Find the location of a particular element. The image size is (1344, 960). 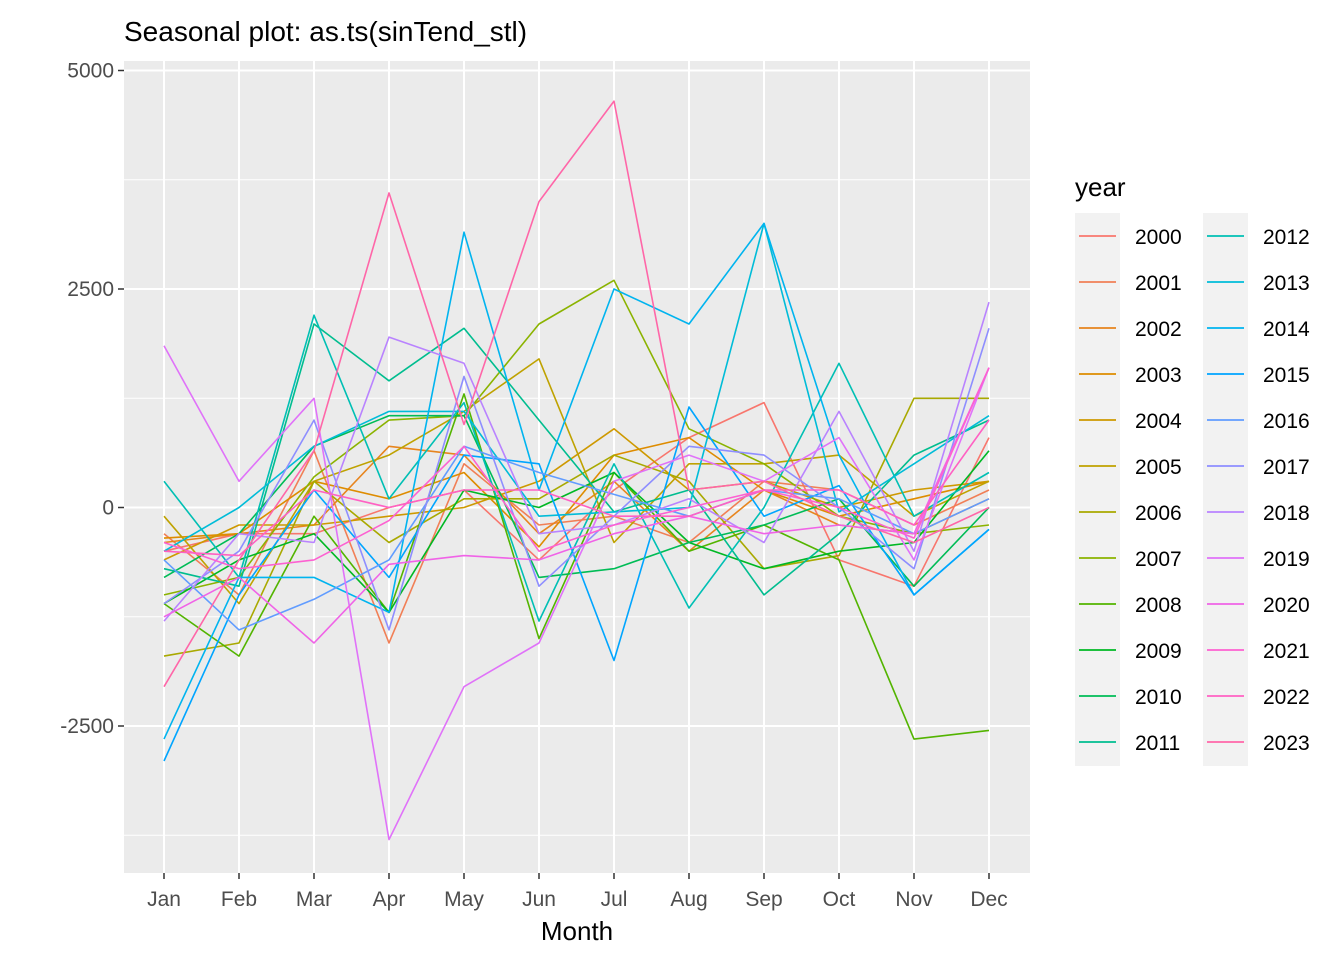

series-line-2009 is located at coordinates (576, 532).